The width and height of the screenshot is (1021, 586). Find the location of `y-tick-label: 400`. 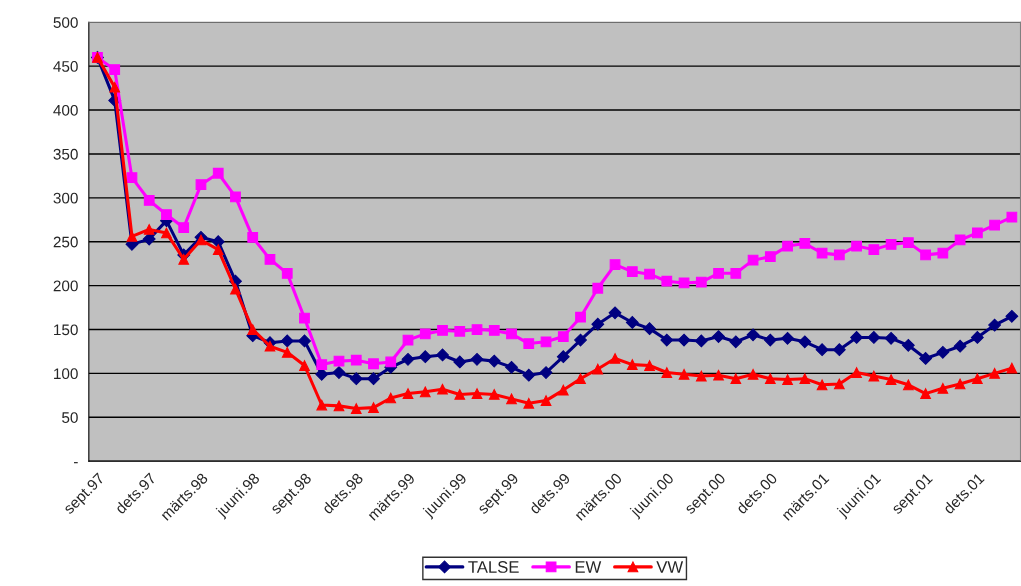

y-tick-label: 400 is located at coordinates (65, 110).